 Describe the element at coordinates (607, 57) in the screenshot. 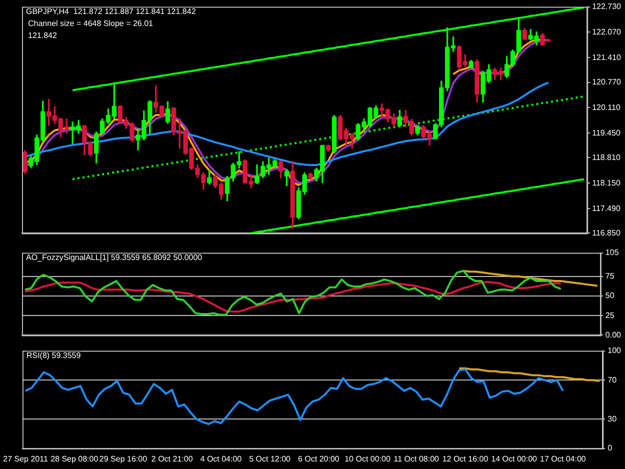

I see `y-tick-label: 121.410` at that location.